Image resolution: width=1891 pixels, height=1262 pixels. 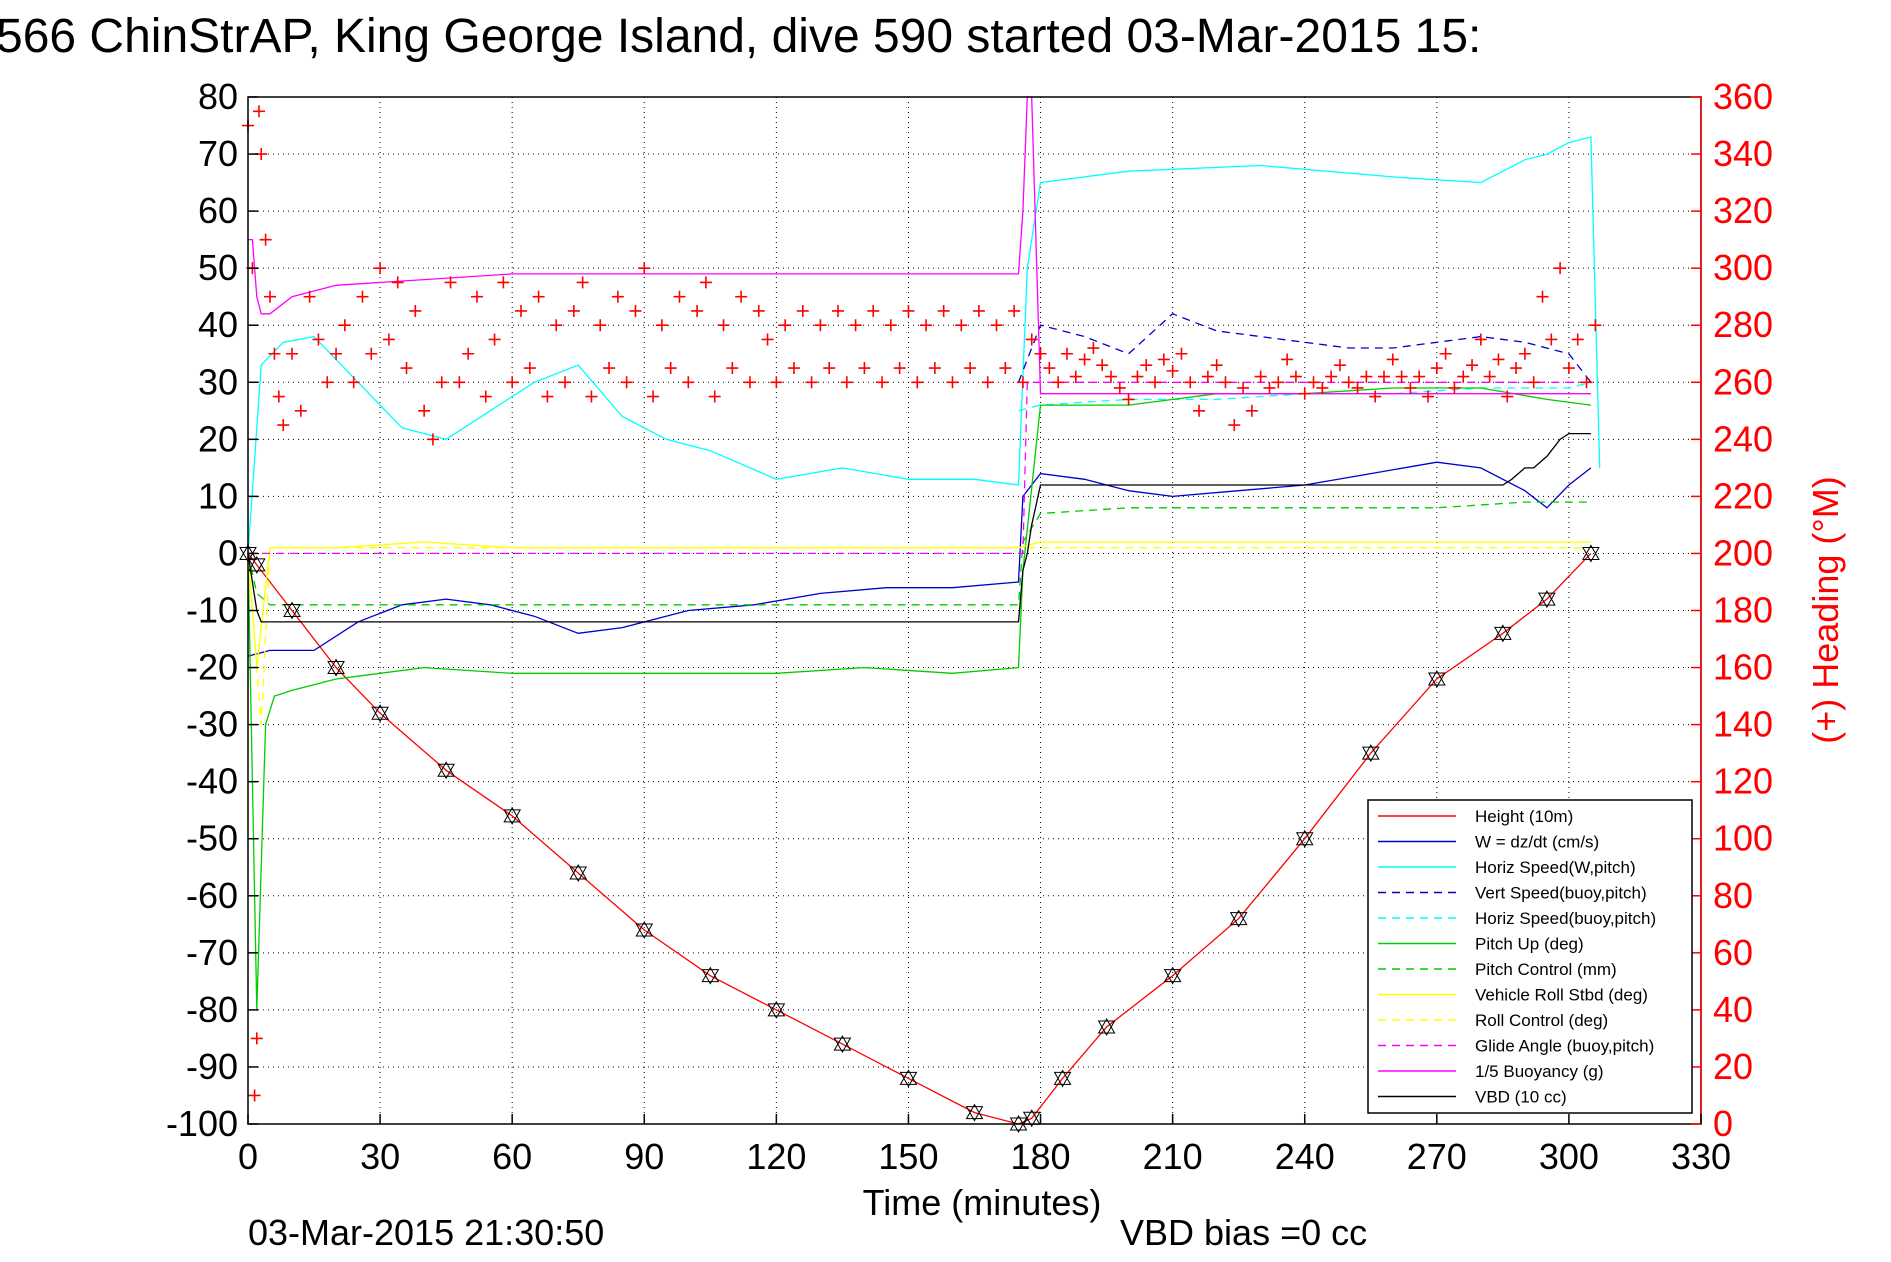 What do you see at coordinates (1521, 1097) in the screenshot?
I see `legend-label: VBD (10 cc)` at bounding box center [1521, 1097].